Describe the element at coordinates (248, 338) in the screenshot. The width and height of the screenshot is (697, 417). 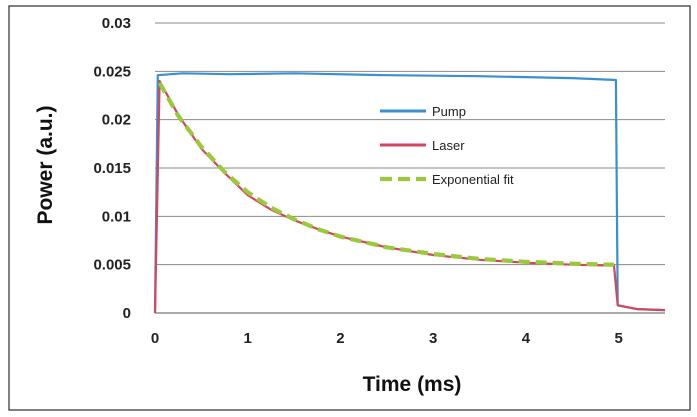
I see `x-tick-label: 1` at that location.